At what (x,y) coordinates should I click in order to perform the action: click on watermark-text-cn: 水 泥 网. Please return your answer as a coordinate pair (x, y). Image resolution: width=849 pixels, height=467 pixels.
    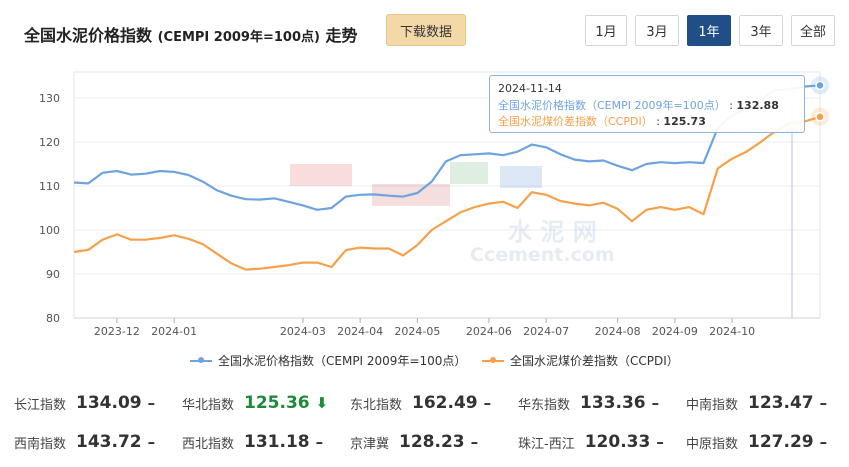
    Looking at the image, I should click on (552, 232).